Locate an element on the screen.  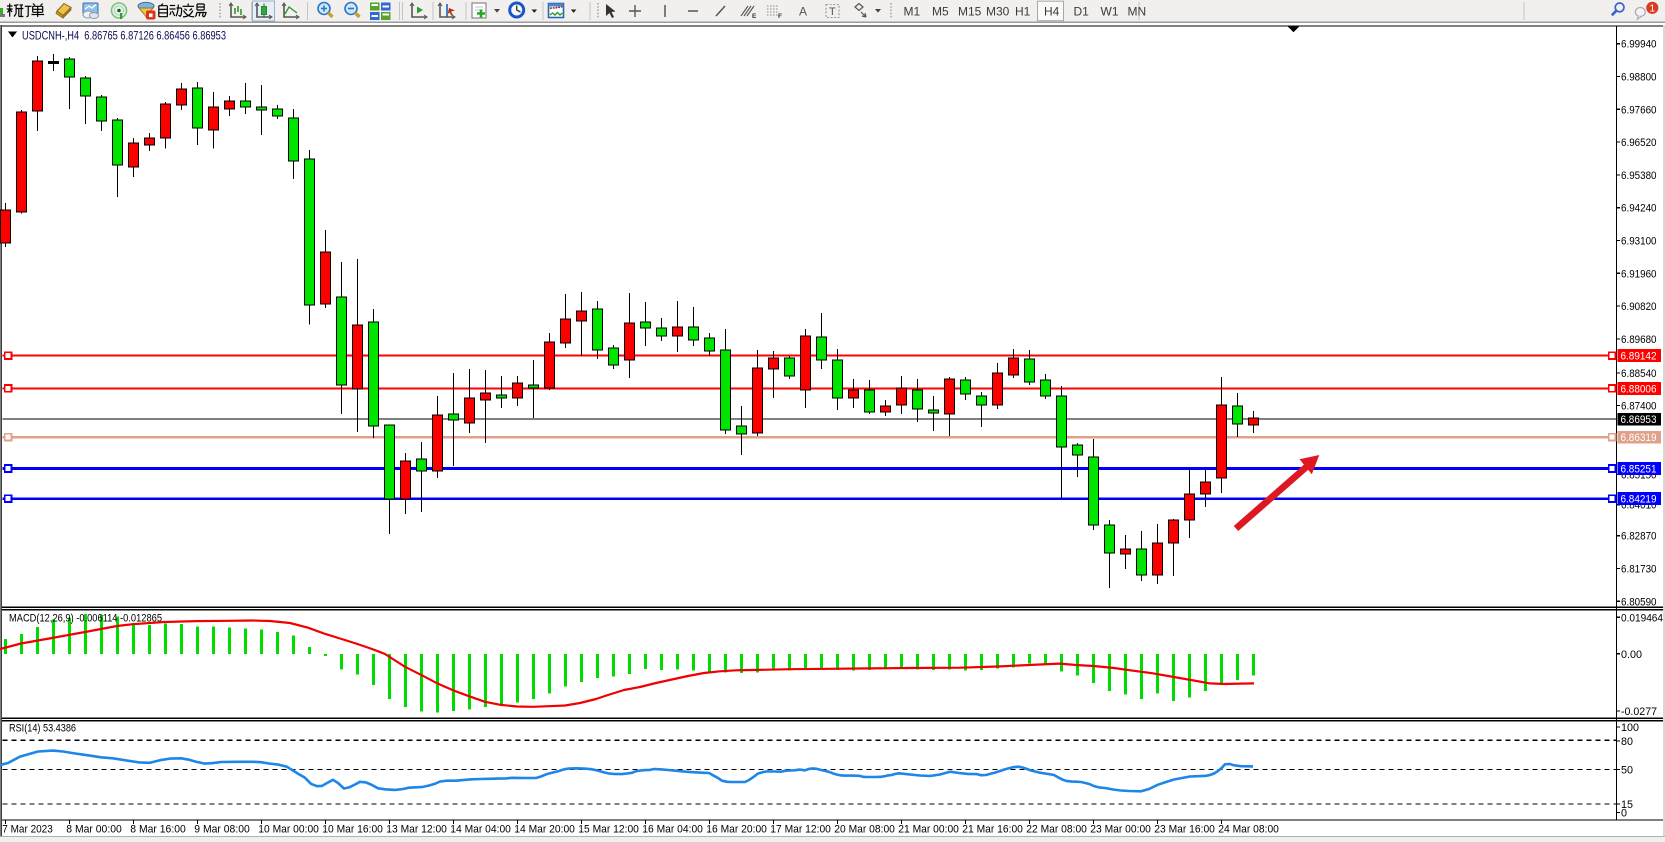
svg-text: MN is located at coordinates (1137, 12).